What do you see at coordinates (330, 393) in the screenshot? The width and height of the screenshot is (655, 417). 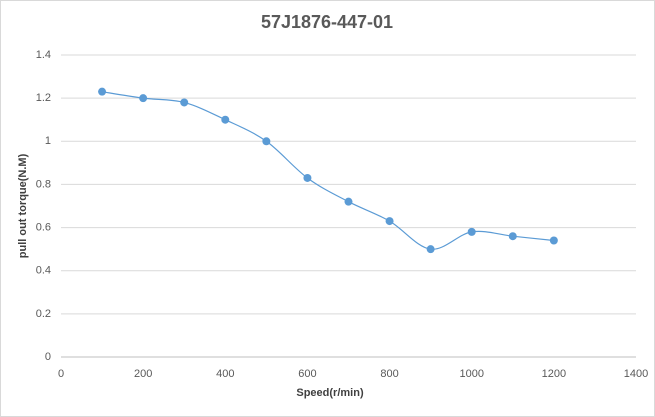 I see `x-axis-label: Speed(r/min)` at bounding box center [330, 393].